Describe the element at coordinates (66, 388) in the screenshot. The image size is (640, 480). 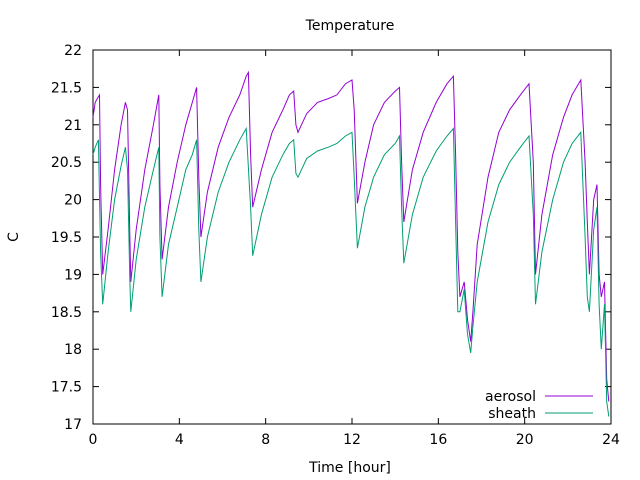
I see `y-tick-label: 17.5` at that location.